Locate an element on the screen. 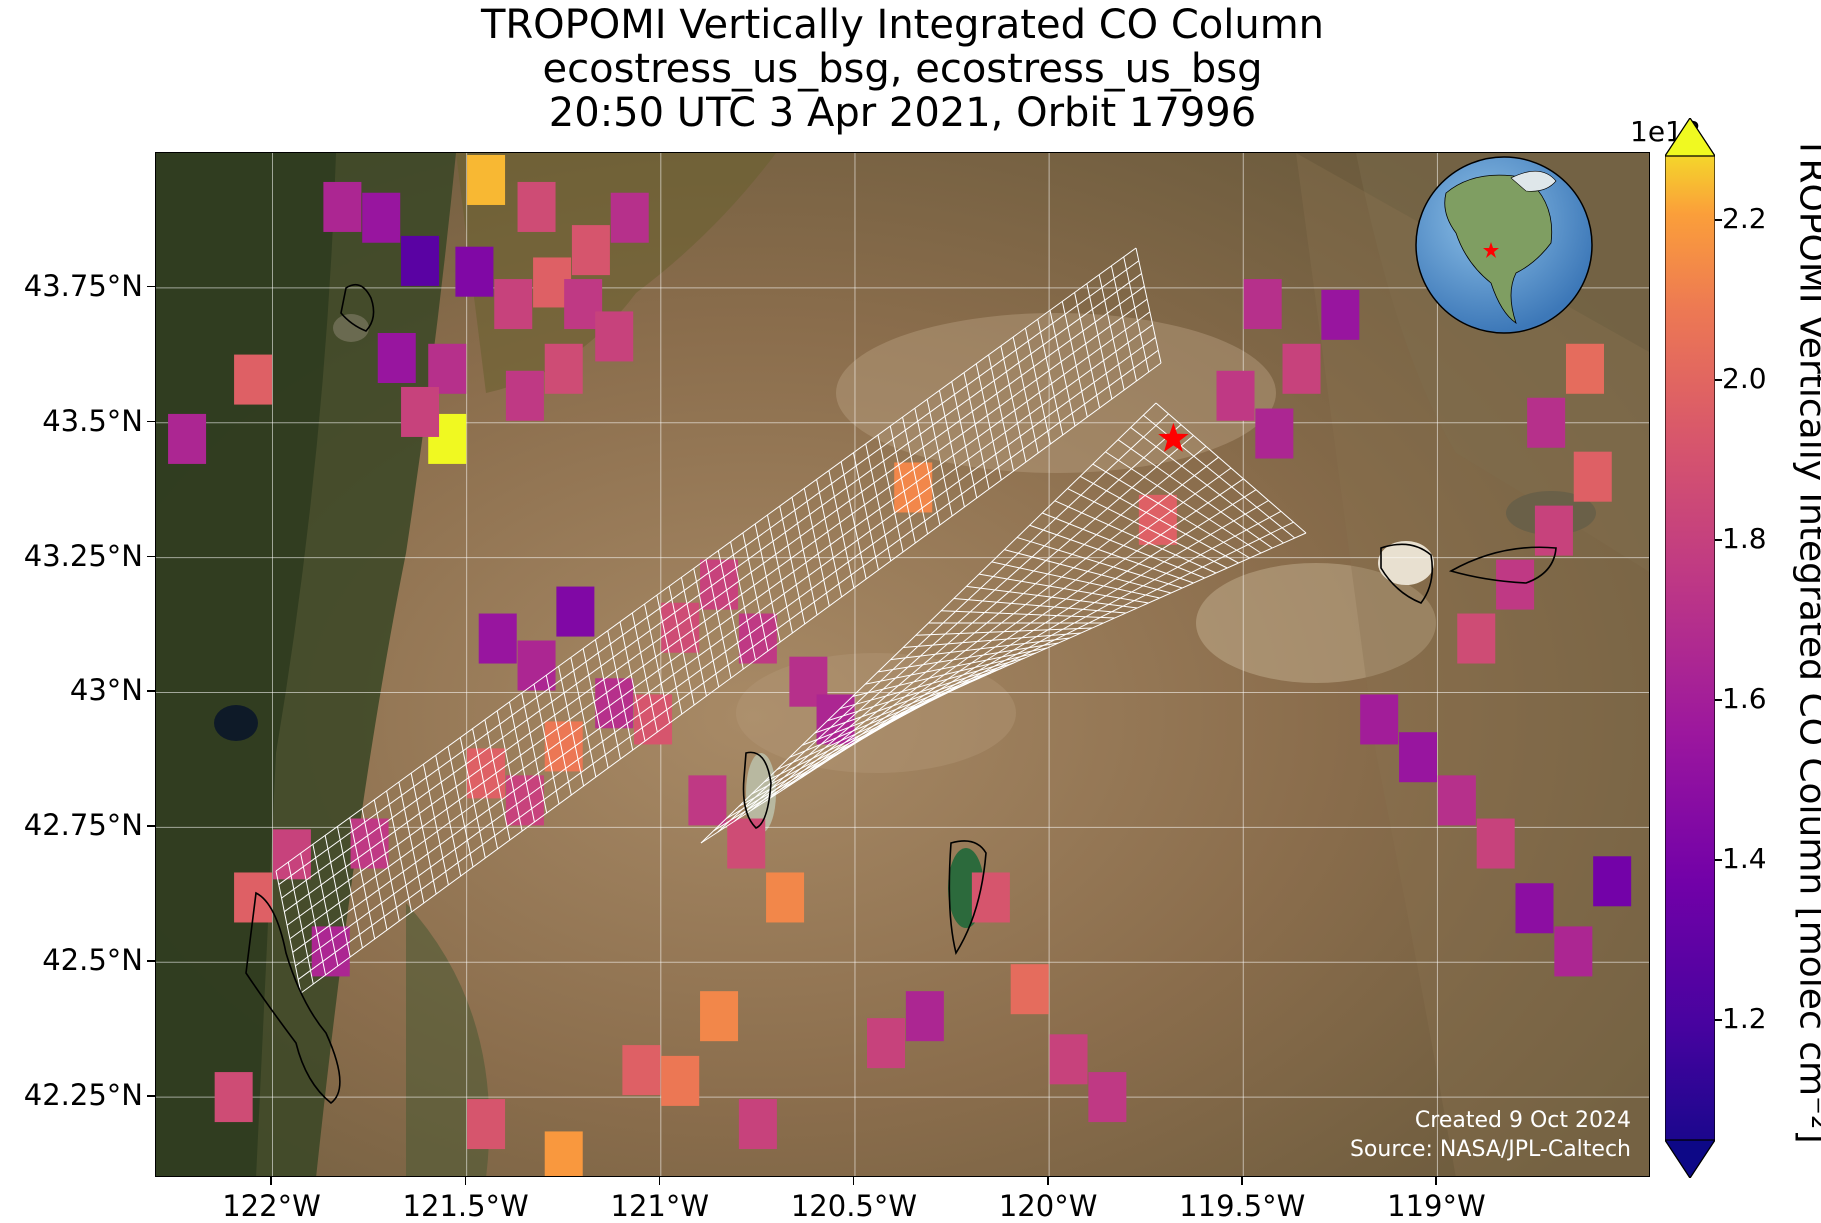 This screenshot has width=1821, height=1223. colorbar is located at coordinates (1690, 648).